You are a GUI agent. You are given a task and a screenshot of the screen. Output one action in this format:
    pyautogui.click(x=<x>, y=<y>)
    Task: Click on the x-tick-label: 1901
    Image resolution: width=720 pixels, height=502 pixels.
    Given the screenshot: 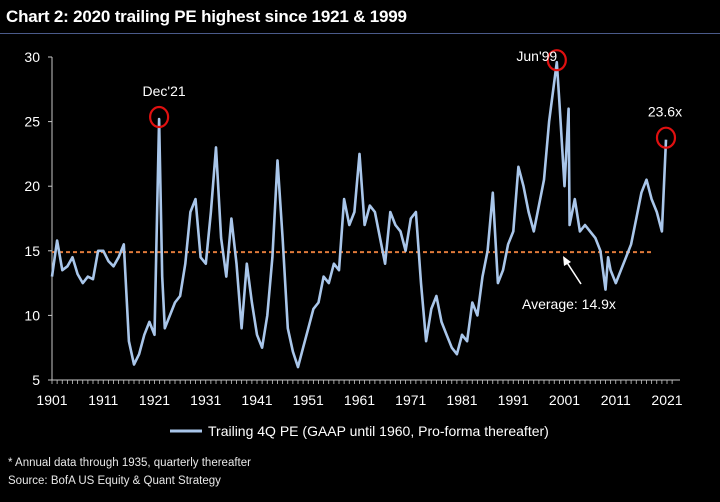 What is the action you would take?
    pyautogui.click(x=51, y=400)
    